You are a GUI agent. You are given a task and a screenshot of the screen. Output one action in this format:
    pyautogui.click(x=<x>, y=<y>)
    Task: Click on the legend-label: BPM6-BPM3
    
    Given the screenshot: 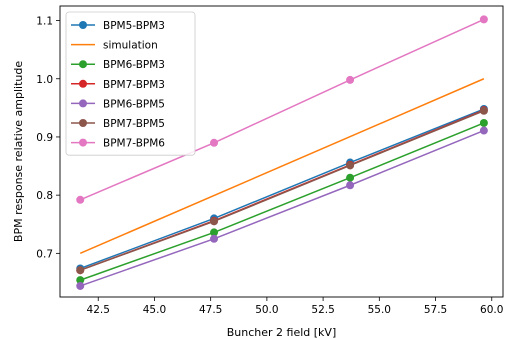 What is the action you would take?
    pyautogui.click(x=134, y=65)
    